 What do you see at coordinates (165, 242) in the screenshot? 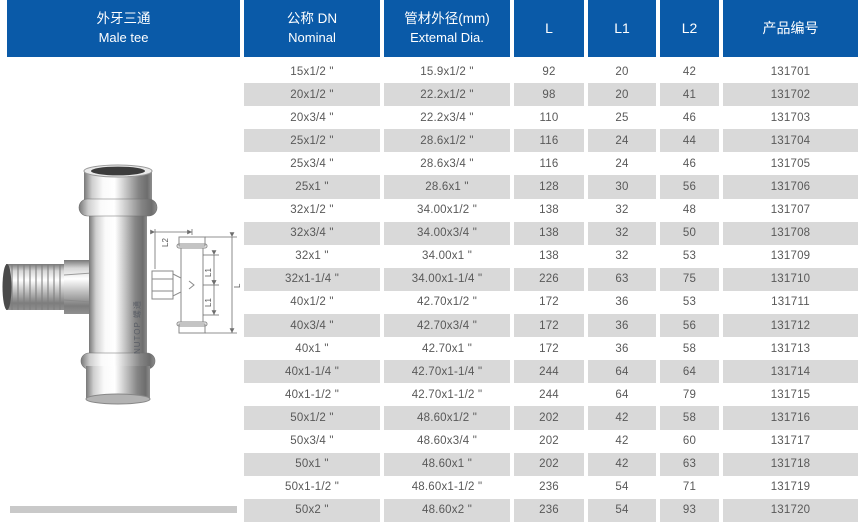
I see `dim-label-L2: L2` at bounding box center [165, 242].